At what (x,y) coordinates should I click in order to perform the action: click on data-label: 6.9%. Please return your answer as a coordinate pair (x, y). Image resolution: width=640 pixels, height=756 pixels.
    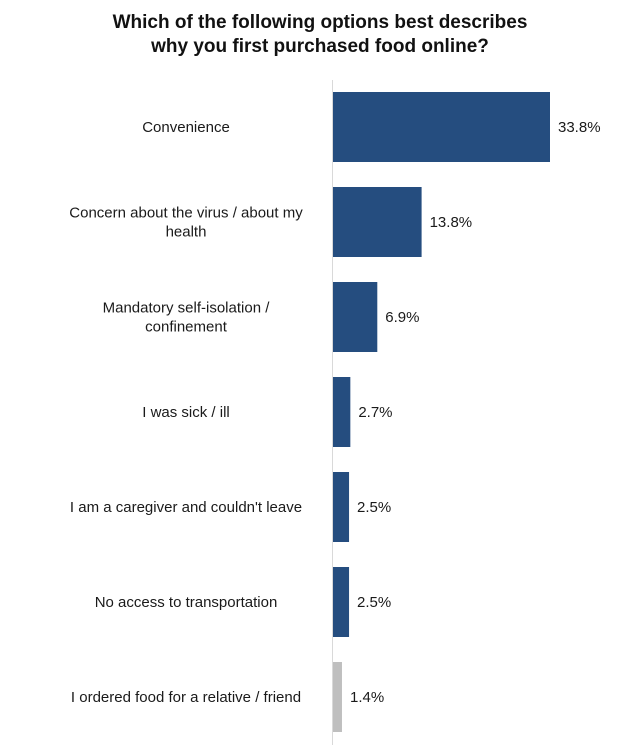
    Looking at the image, I should click on (402, 317).